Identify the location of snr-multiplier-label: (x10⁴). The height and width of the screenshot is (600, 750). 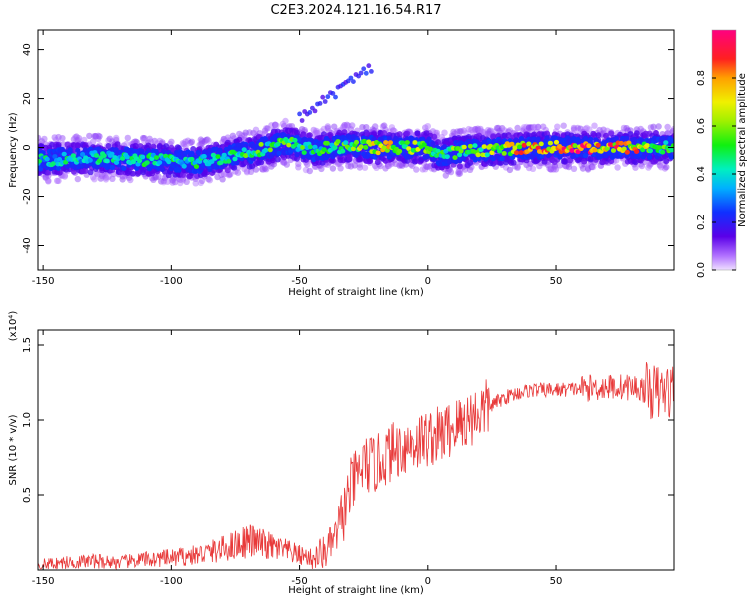
(13, 326).